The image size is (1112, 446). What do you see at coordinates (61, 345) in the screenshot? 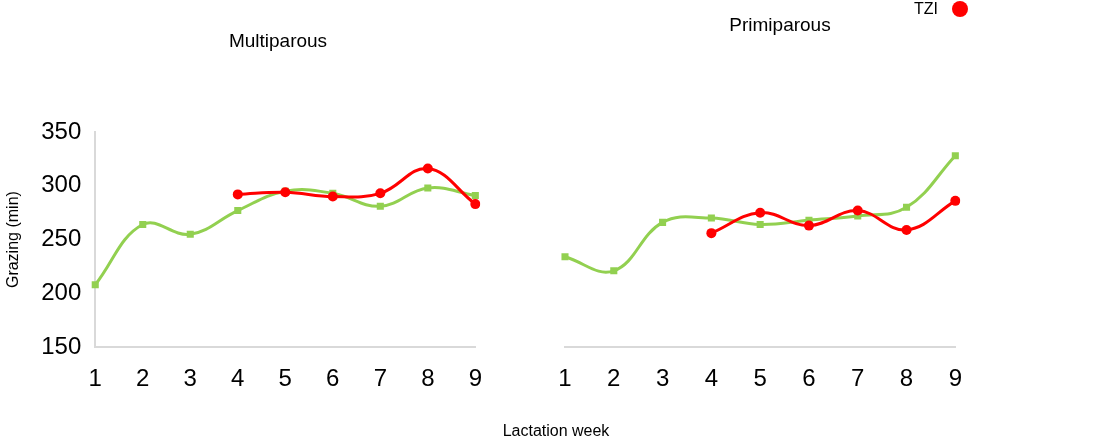
I see `y-tick-label: 150` at bounding box center [61, 345].